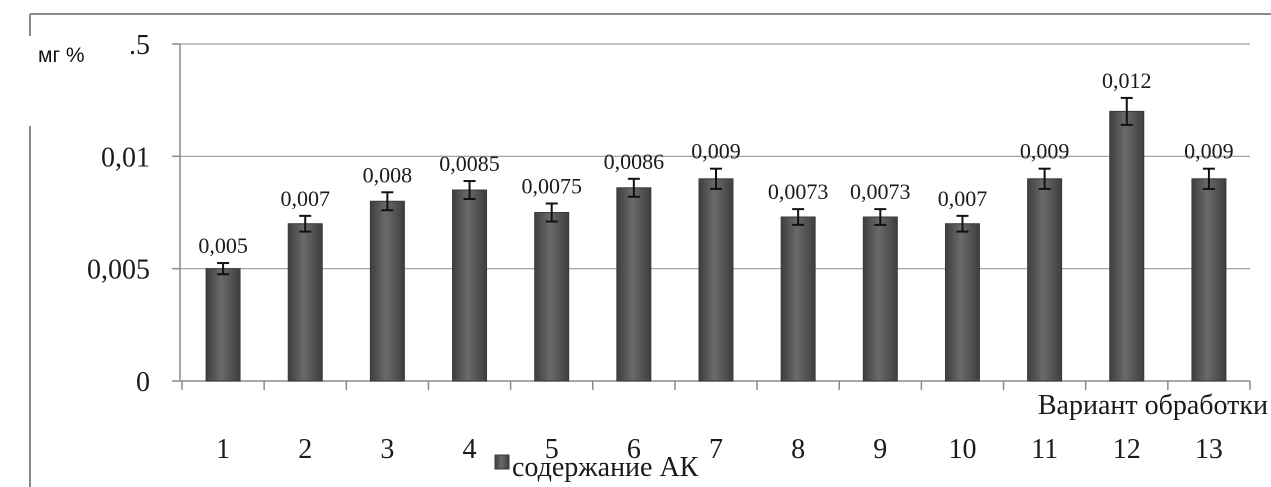 This screenshot has height=487, width=1271. Describe the element at coordinates (1209, 449) in the screenshot. I see `x-tick-label: 13` at that location.